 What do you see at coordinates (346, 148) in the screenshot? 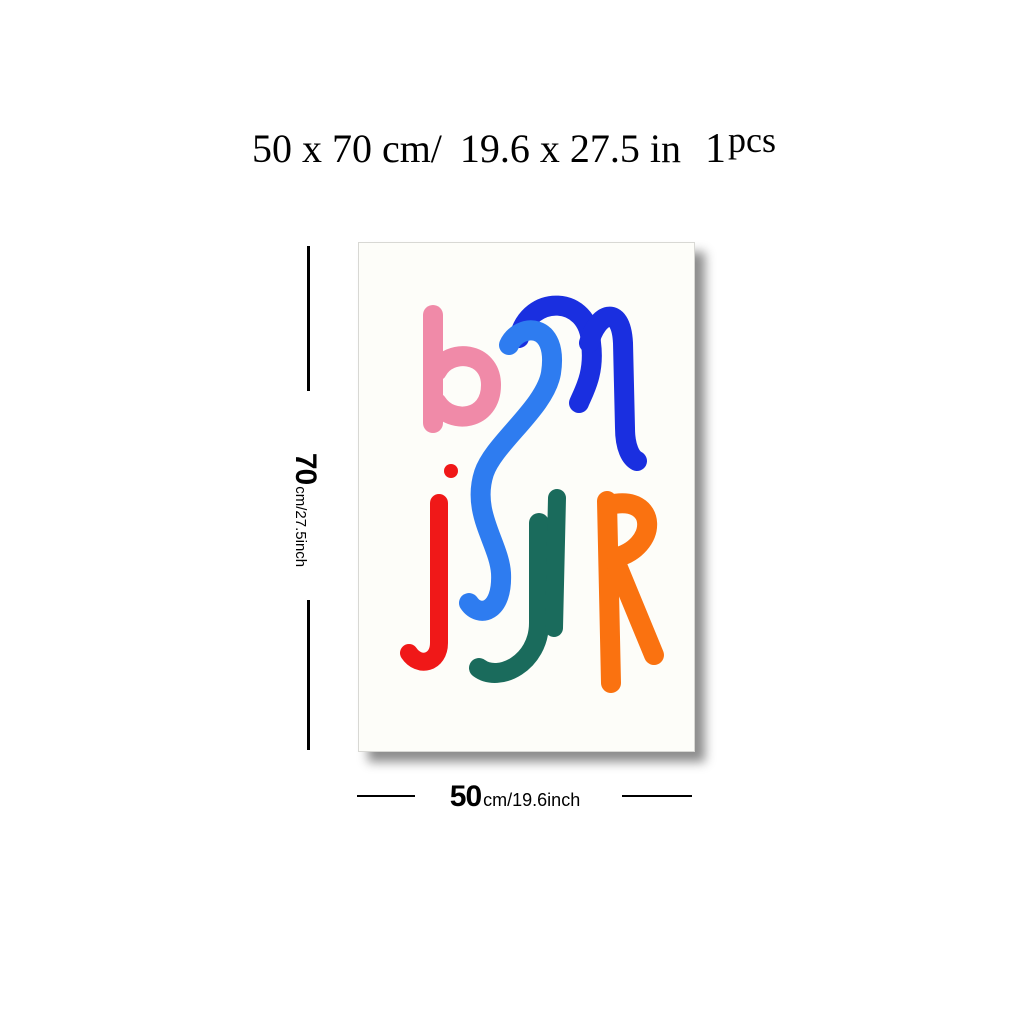
I see `size-cm-text: 50 x 70 cm/` at bounding box center [346, 148].